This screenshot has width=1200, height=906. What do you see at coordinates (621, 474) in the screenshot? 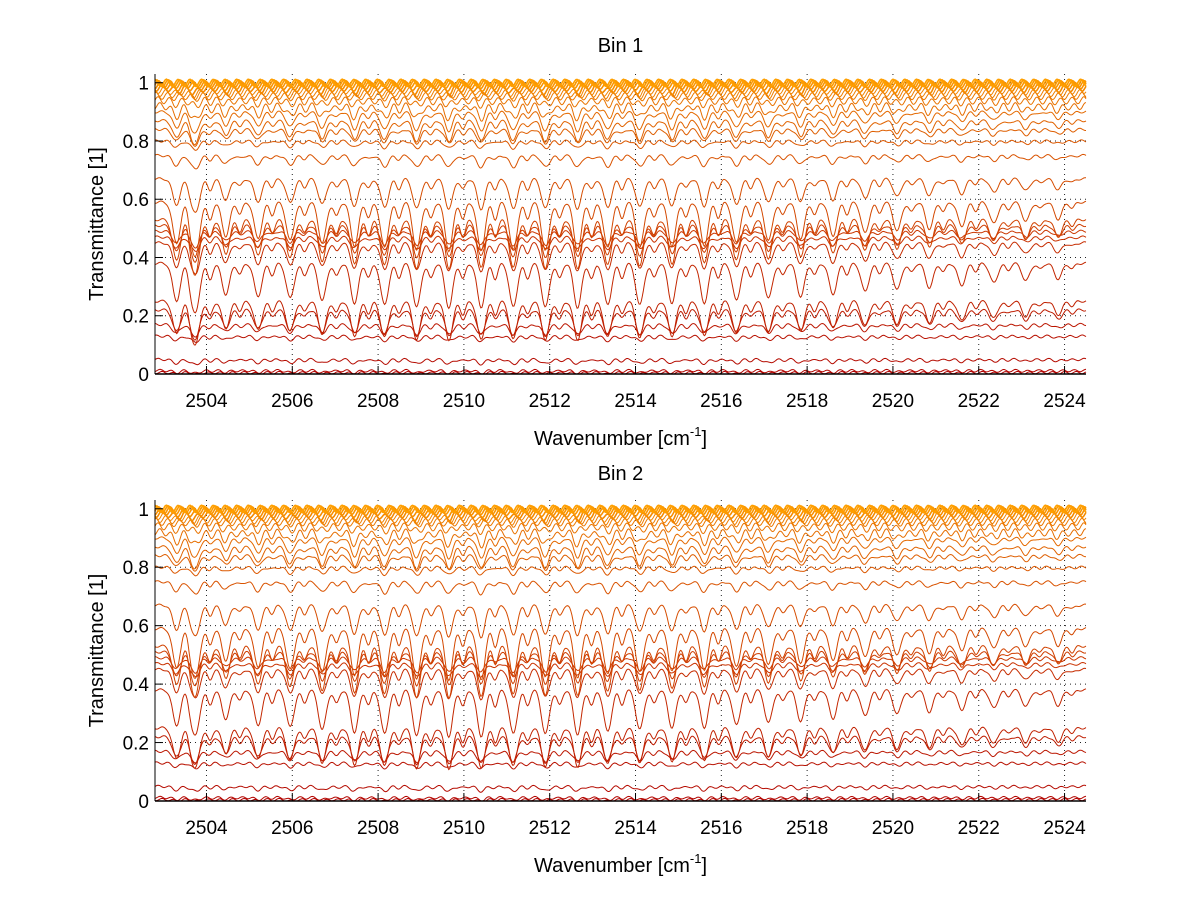
I see `chart-title: Bin 2` at bounding box center [621, 474].